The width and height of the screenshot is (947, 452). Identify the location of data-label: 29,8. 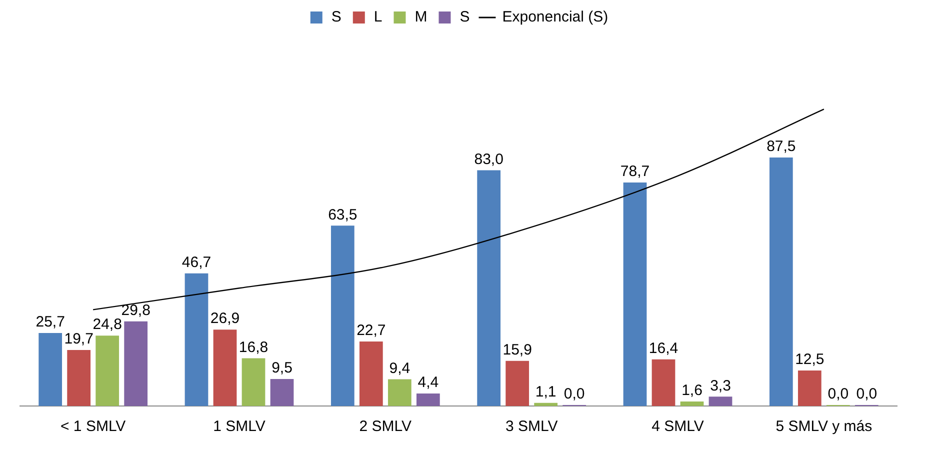
(135, 311).